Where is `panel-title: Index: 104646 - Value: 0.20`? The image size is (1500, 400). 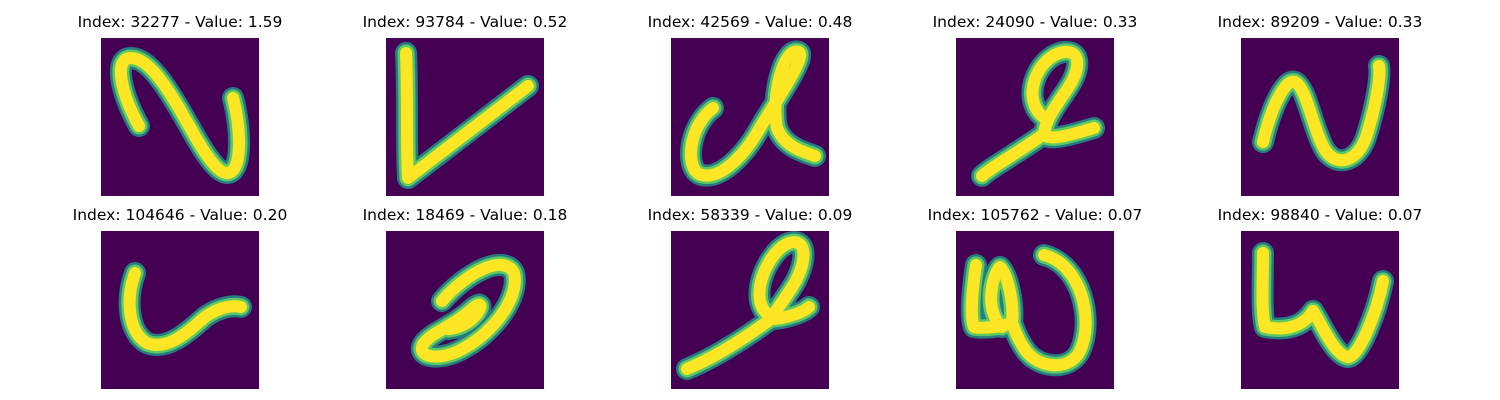 panel-title: Index: 104646 - Value: 0.20 is located at coordinates (180, 215).